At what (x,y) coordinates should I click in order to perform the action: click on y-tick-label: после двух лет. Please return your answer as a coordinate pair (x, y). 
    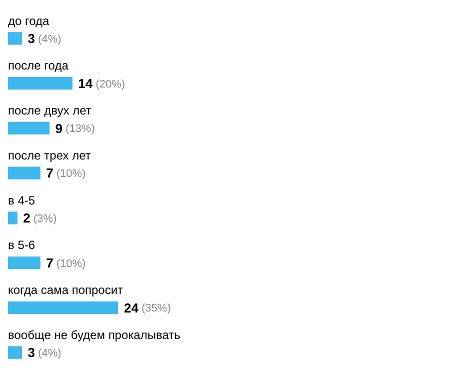
    Looking at the image, I should click on (50, 111).